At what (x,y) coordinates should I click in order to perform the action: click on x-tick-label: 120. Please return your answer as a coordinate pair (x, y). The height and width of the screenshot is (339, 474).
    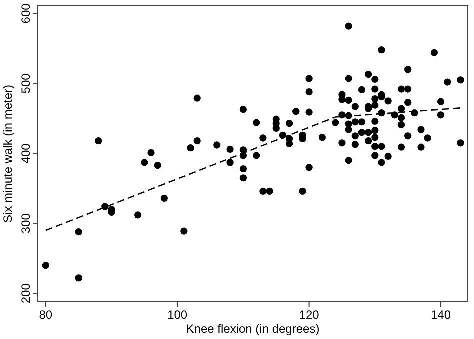
    Looking at the image, I should click on (309, 315).